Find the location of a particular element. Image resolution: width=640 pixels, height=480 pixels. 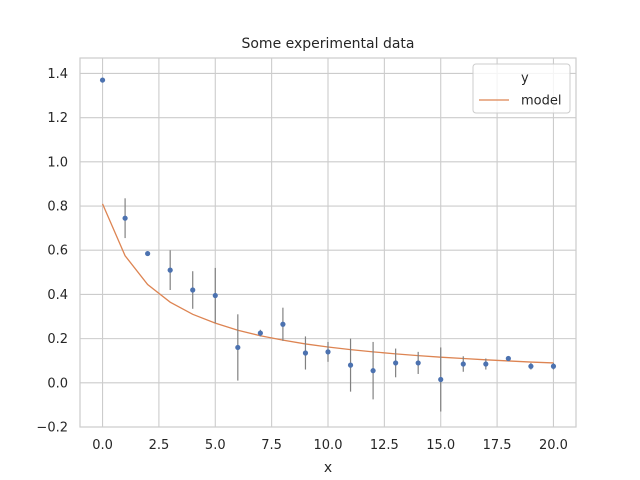

x-tick-label: 7.5 is located at coordinates (271, 445).